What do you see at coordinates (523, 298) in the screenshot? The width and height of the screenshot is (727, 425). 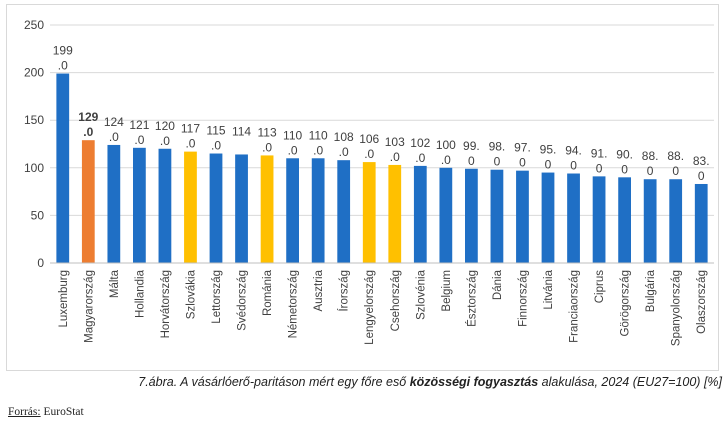 I see `x-tick-label: Finnország` at bounding box center [523, 298].